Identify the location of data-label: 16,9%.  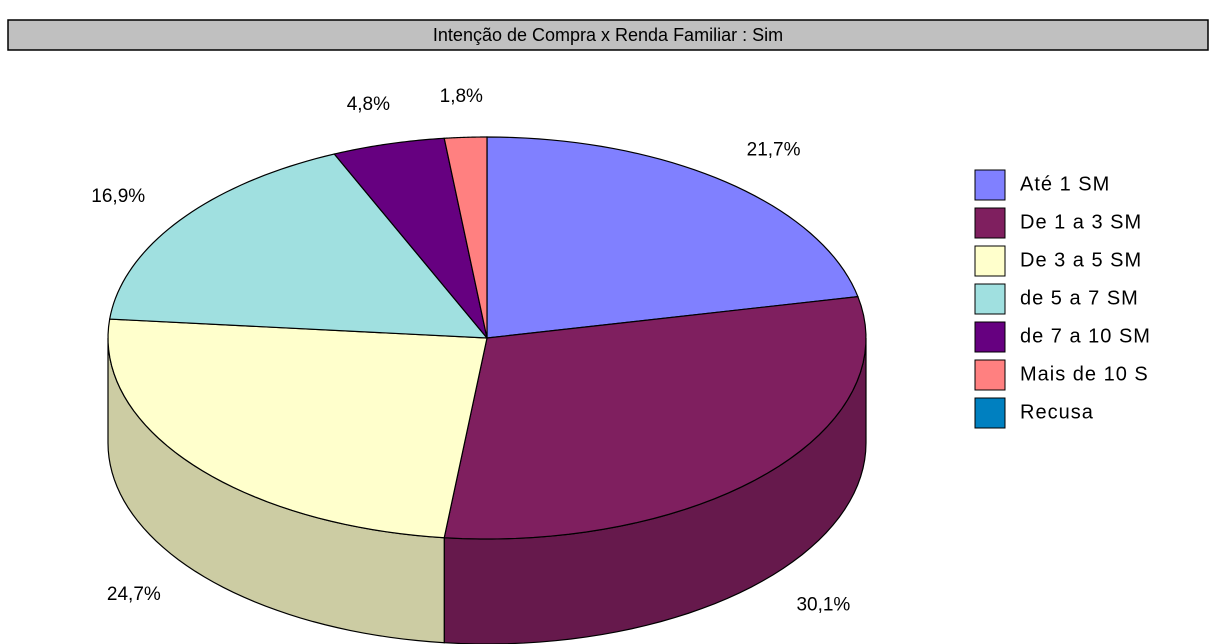
(118, 196).